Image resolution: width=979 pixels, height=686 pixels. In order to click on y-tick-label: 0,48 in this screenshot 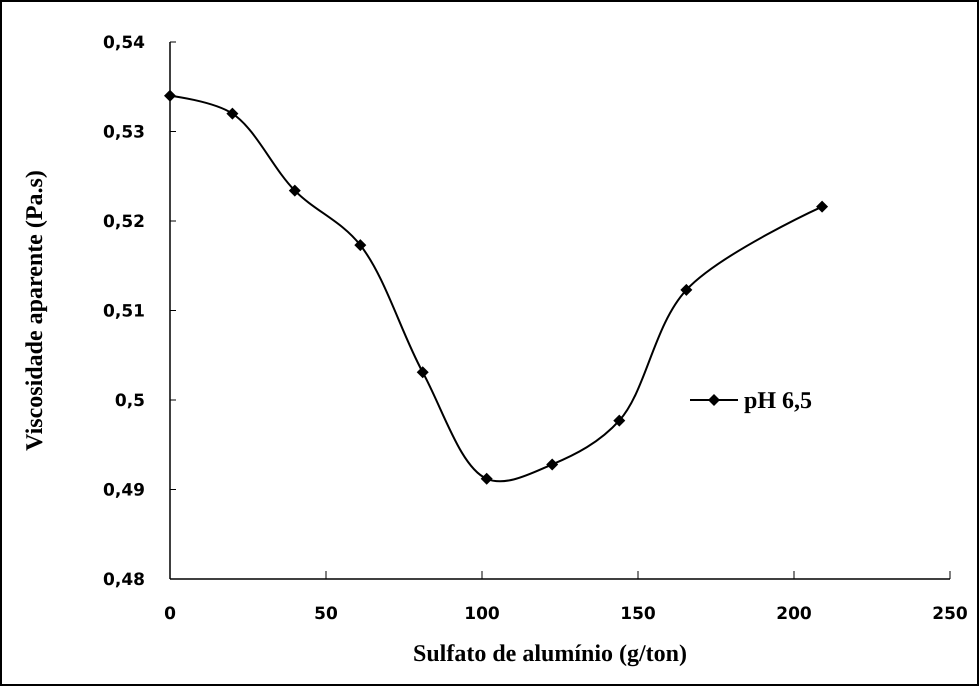, I will do `click(124, 580)`.